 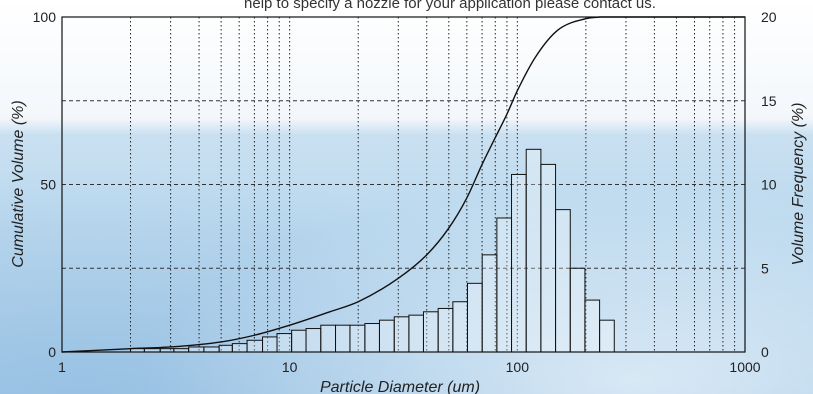 I want to click on x-axis-label: Particle Diameter (um), so click(x=400, y=386).